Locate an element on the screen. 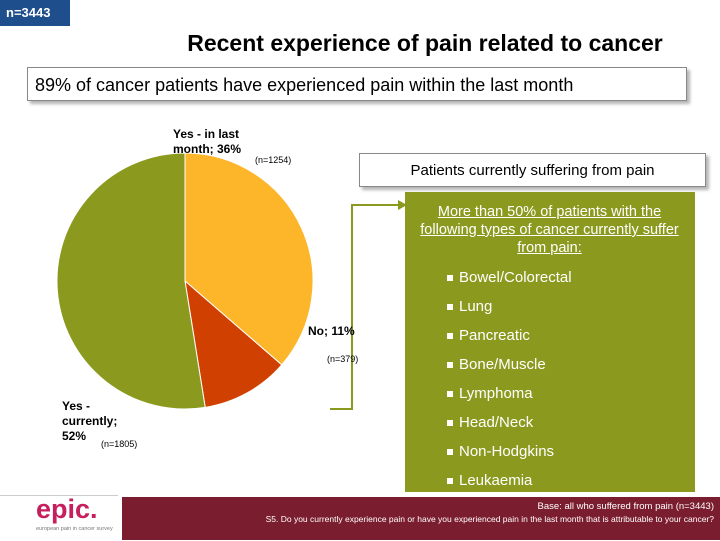 The image size is (720, 541). slice-n-yes-currently: (n=1805) is located at coordinates (119, 444).